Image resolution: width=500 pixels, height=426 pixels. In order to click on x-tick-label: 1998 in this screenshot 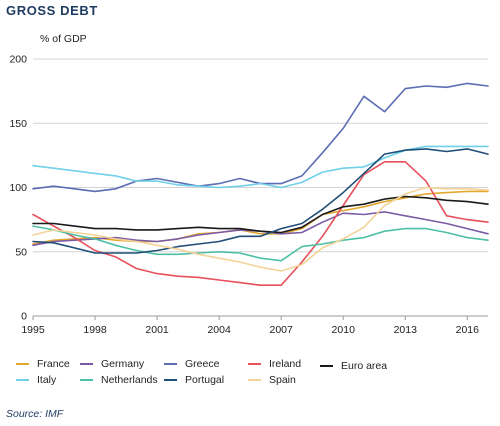, I will do `click(95, 330)`.